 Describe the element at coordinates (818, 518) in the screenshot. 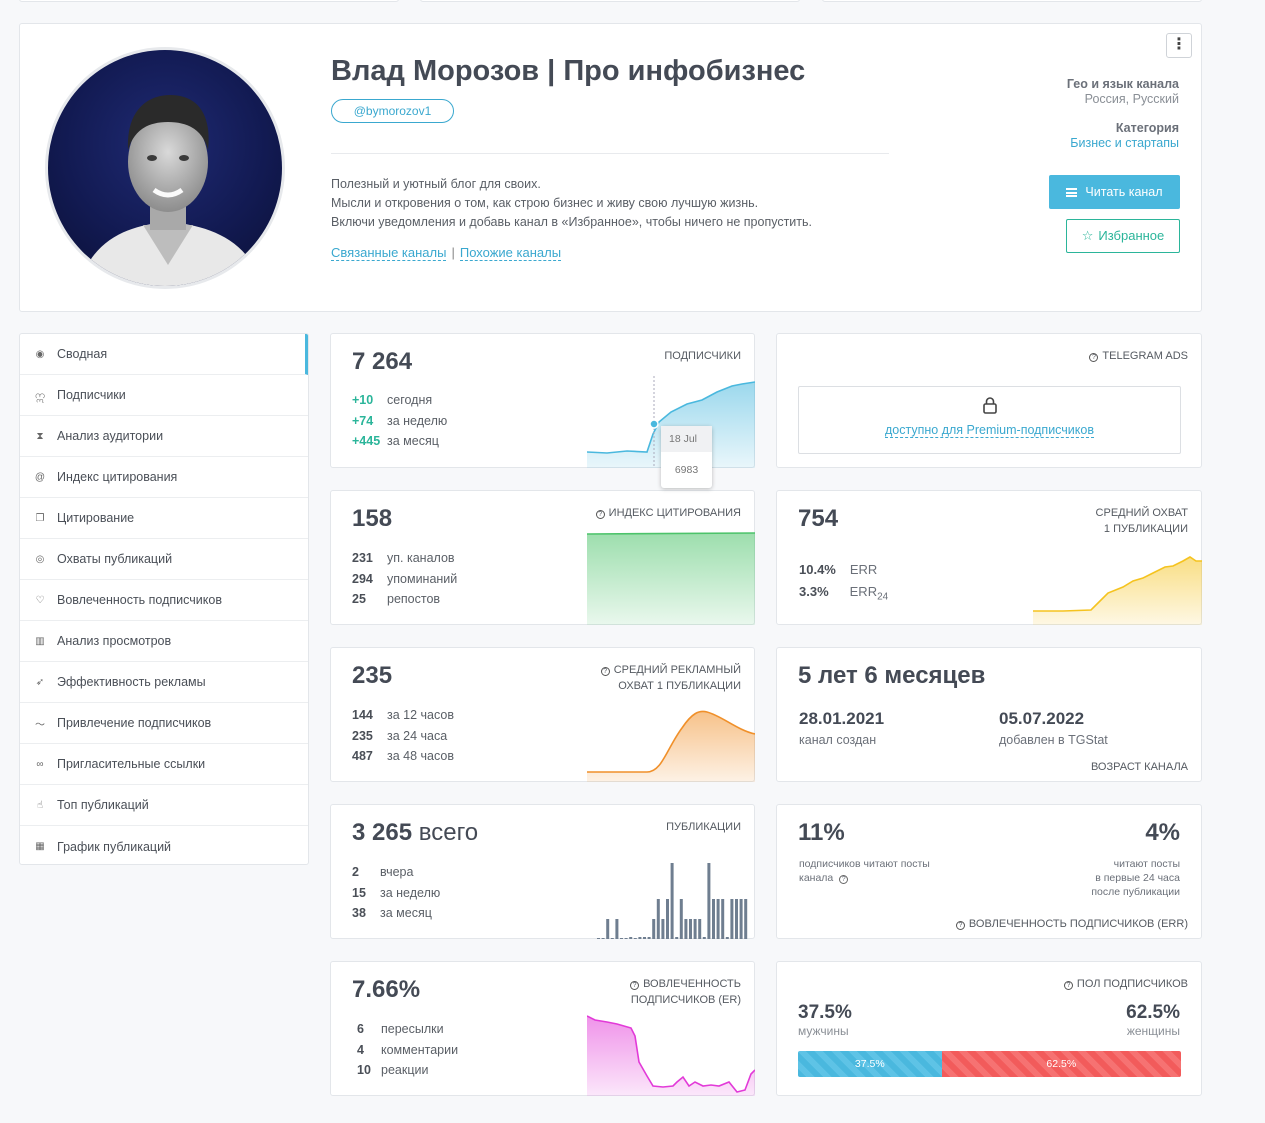

I see `average-reach-value: 754` at that location.